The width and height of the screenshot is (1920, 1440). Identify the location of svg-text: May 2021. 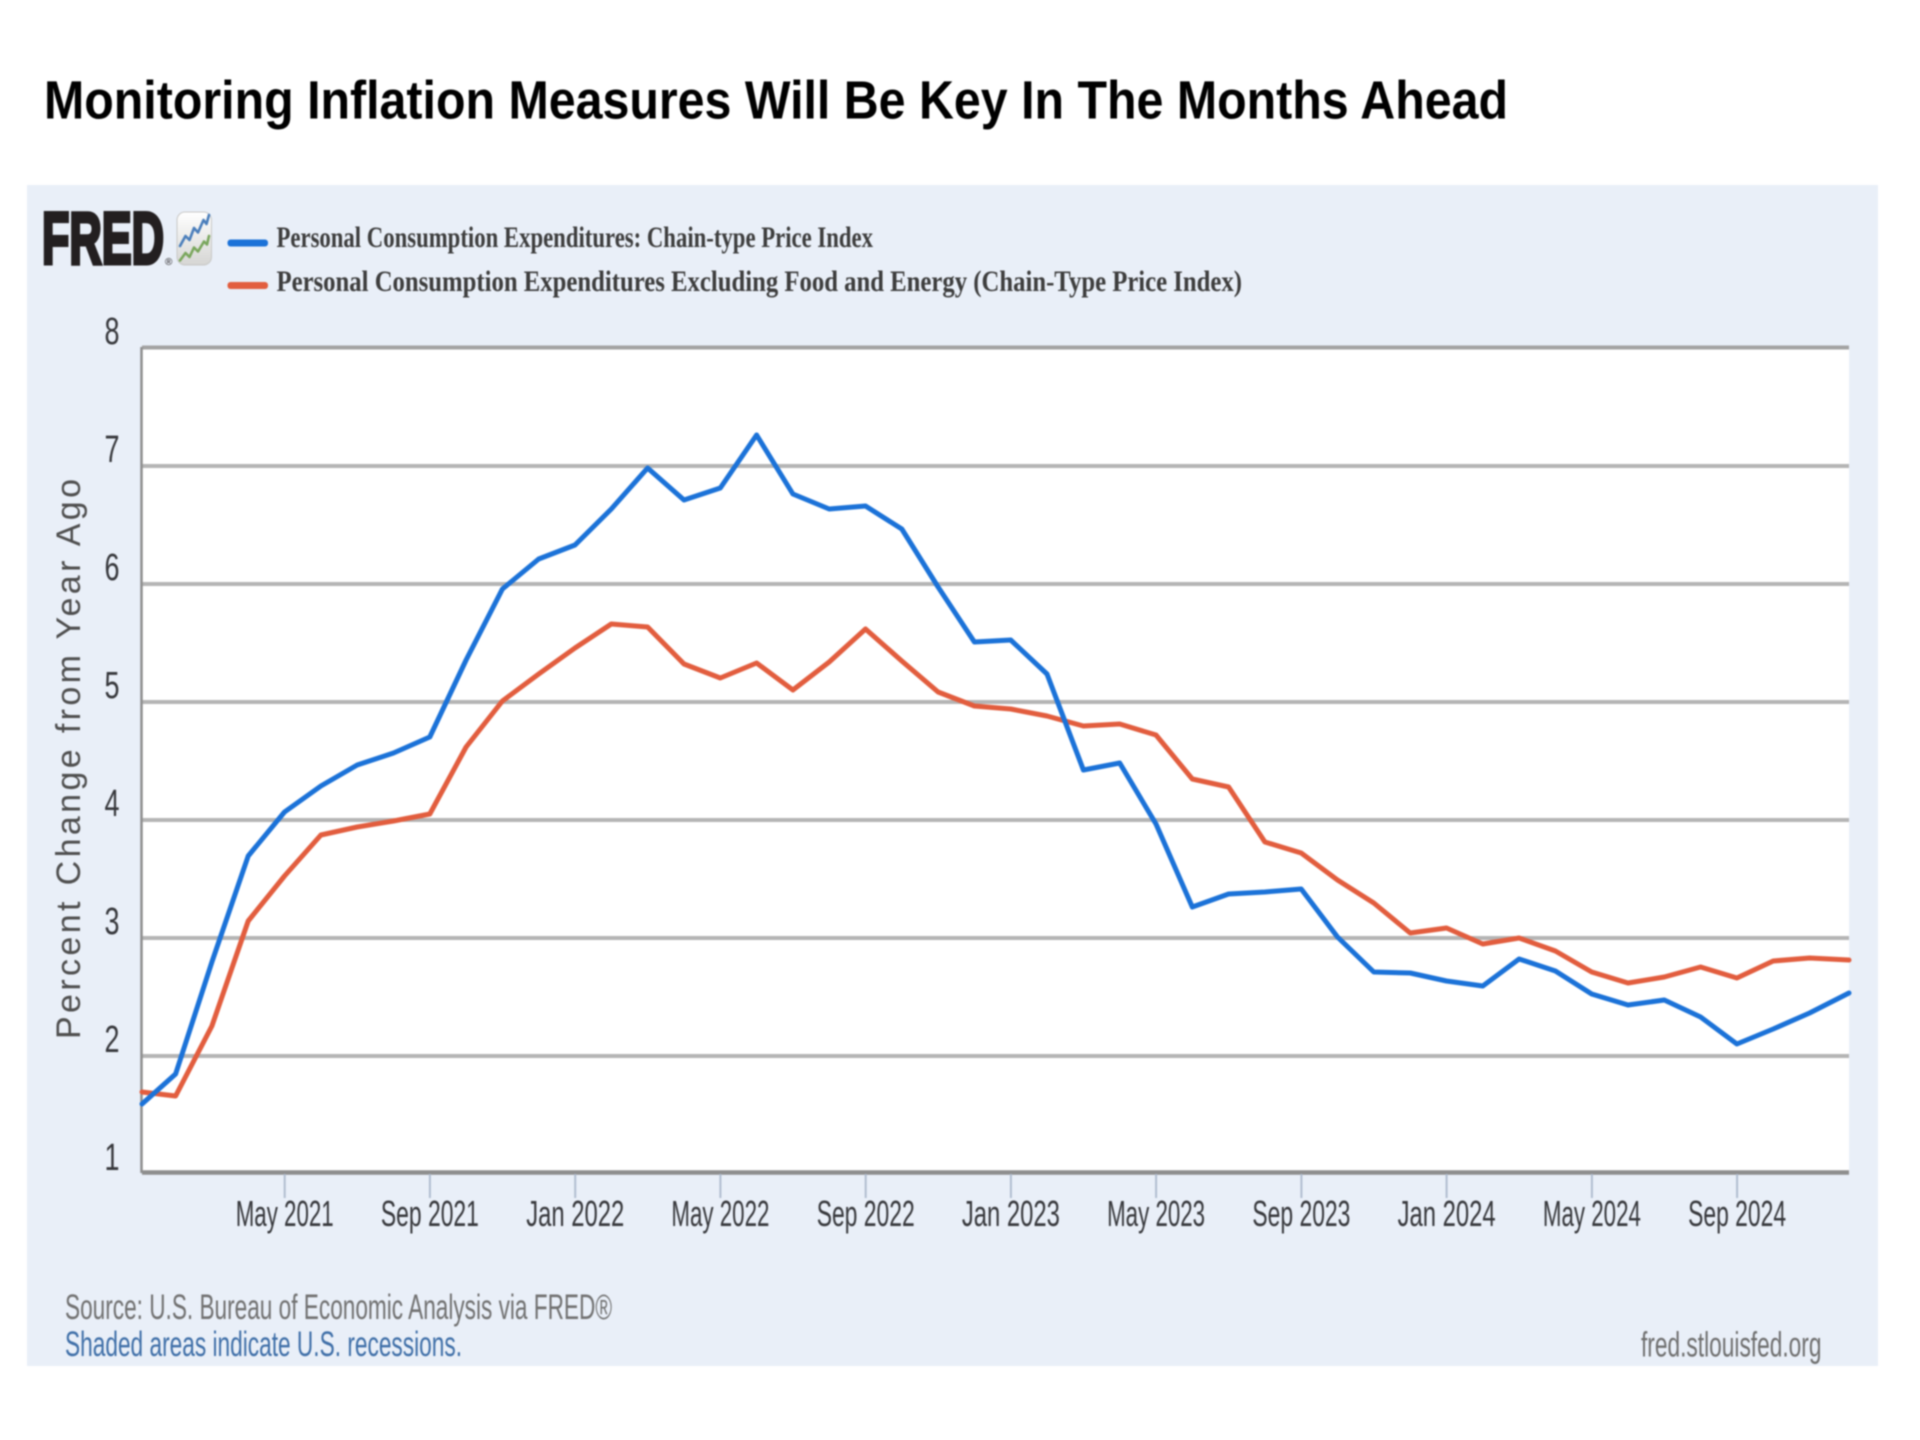
(285, 1213).